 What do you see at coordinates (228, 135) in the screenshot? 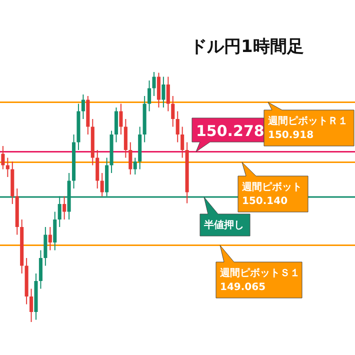
I see `callout-box: 150.278` at bounding box center [228, 135].